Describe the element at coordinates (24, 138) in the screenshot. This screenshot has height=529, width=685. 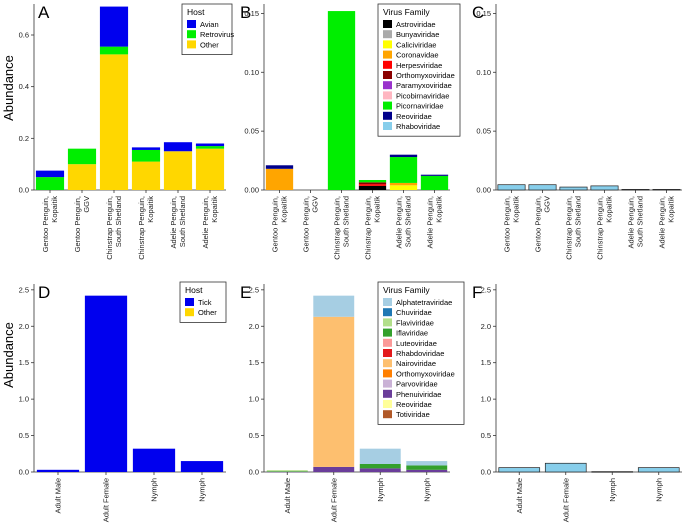
I see `y-tick-label: 0.2` at that location.